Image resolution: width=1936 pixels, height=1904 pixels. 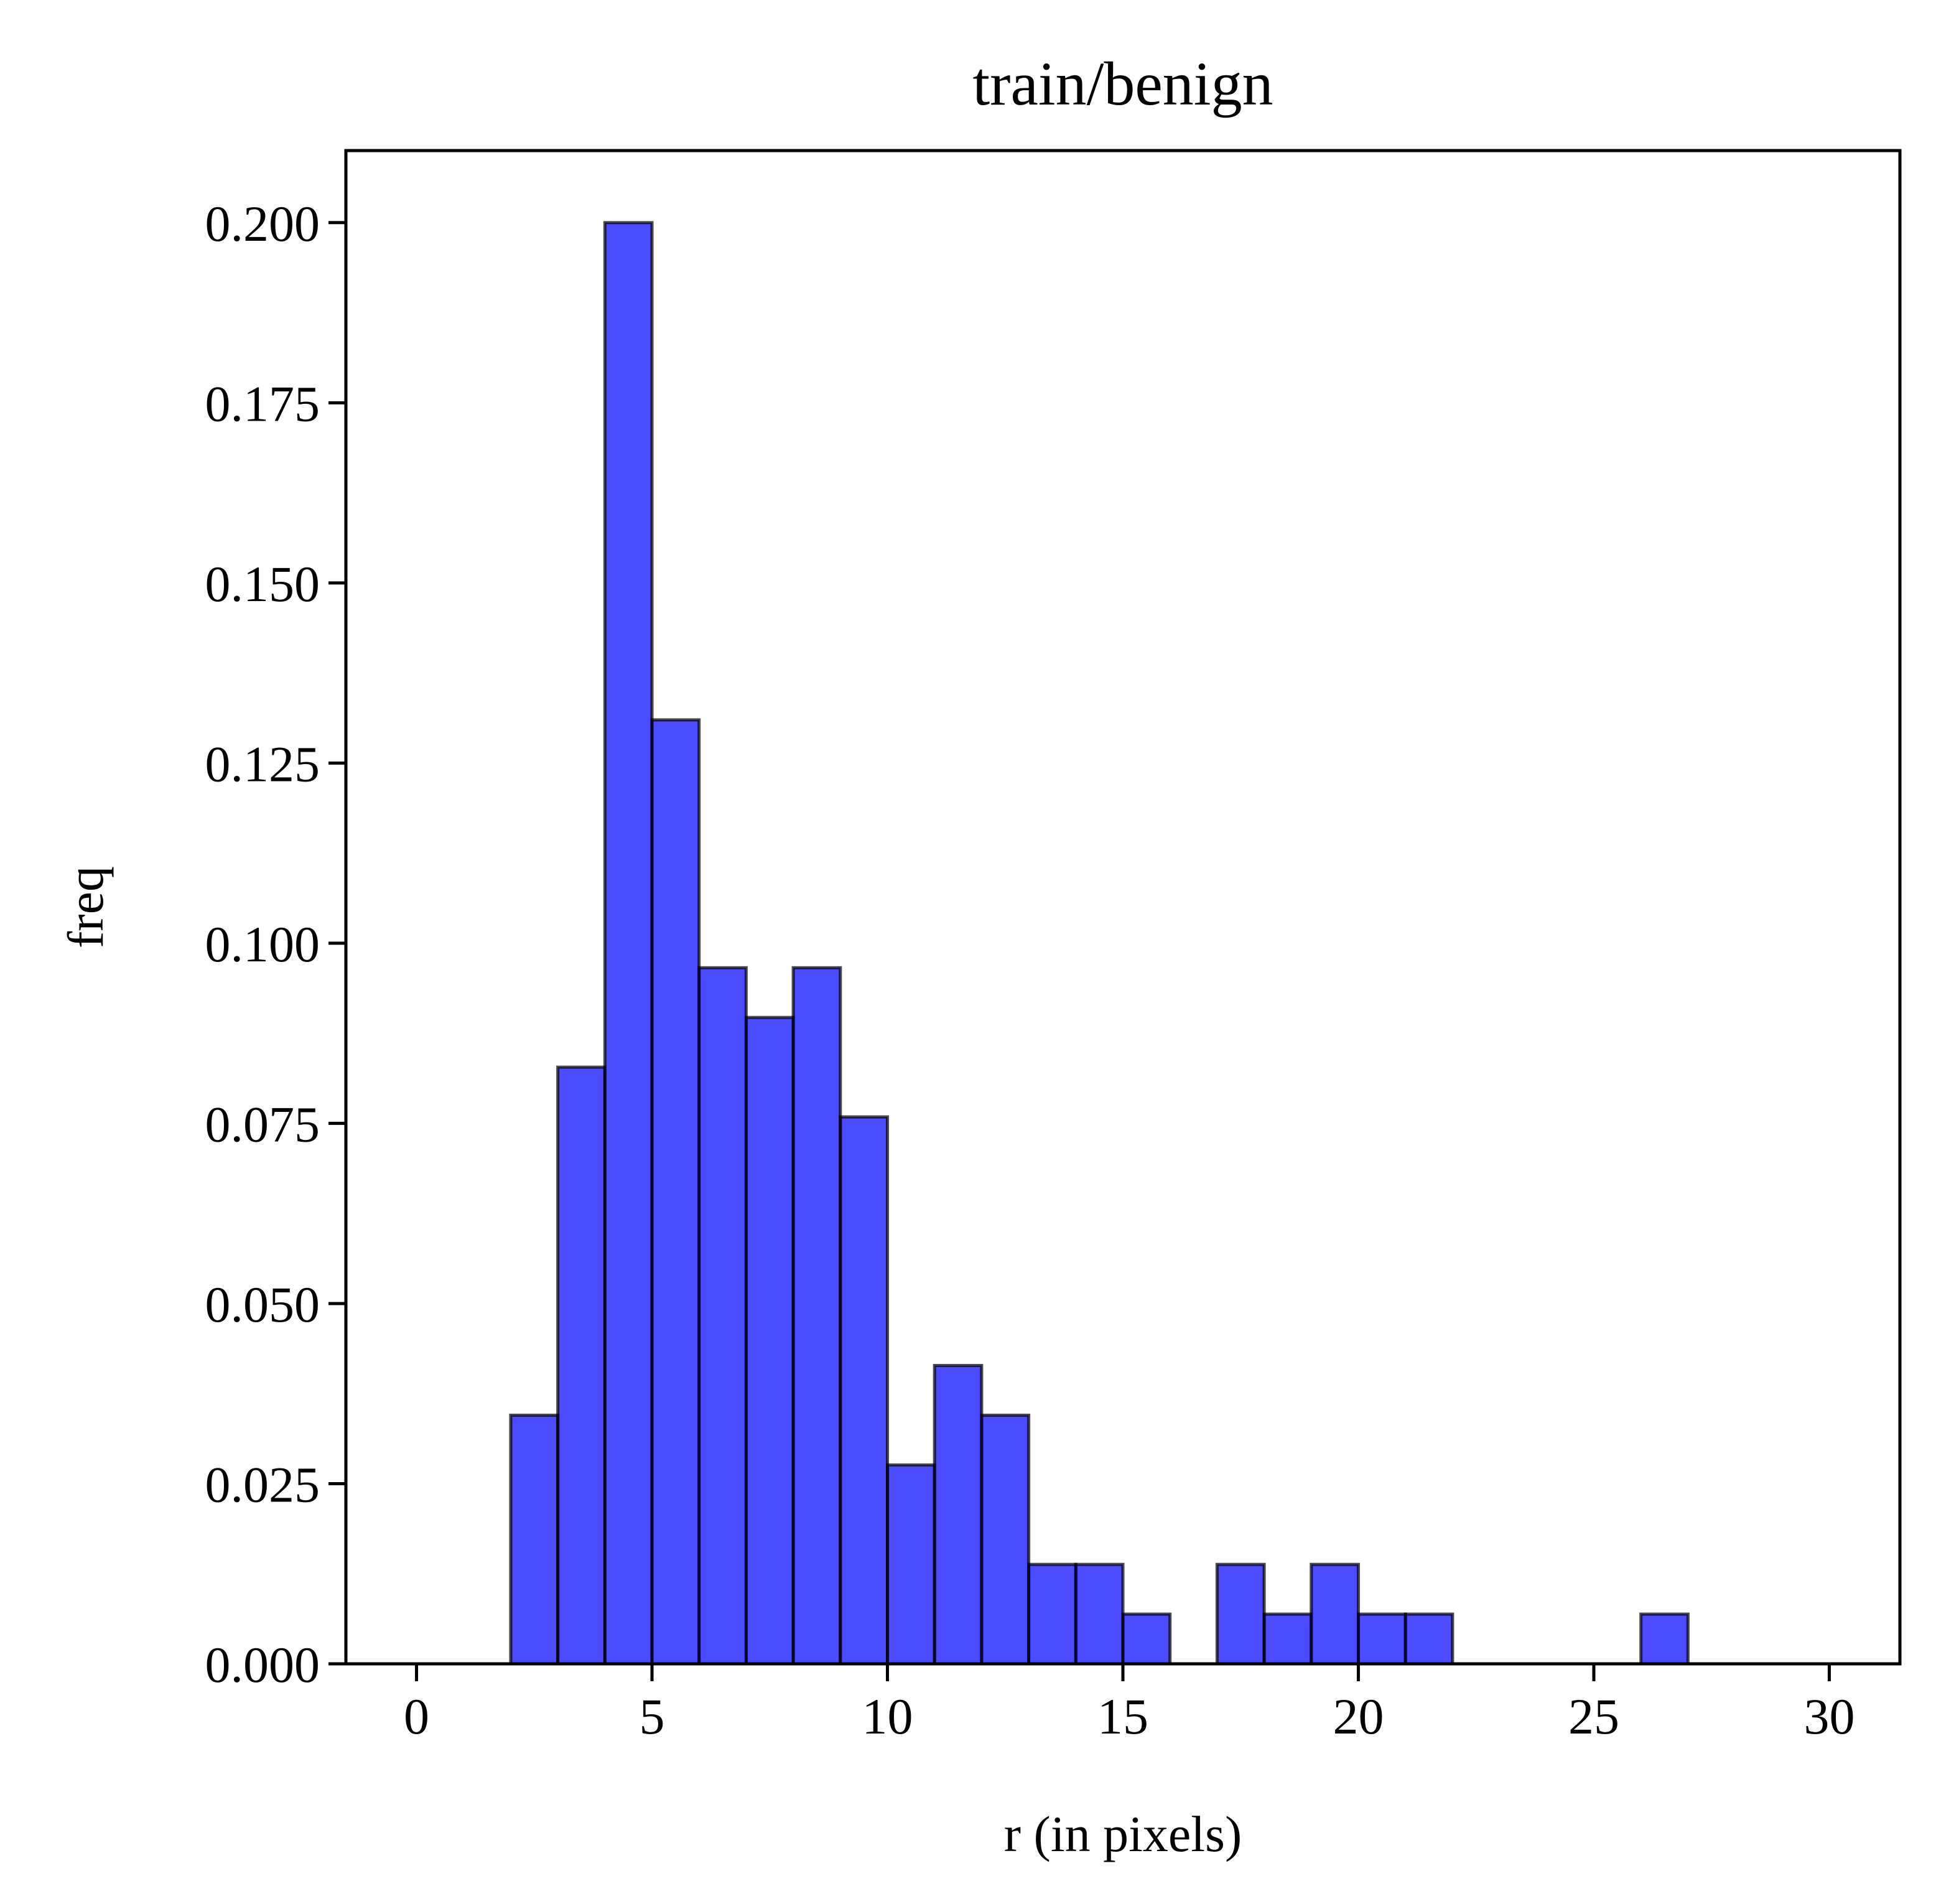 I want to click on x-tick-label: 15, so click(x=1123, y=1716).